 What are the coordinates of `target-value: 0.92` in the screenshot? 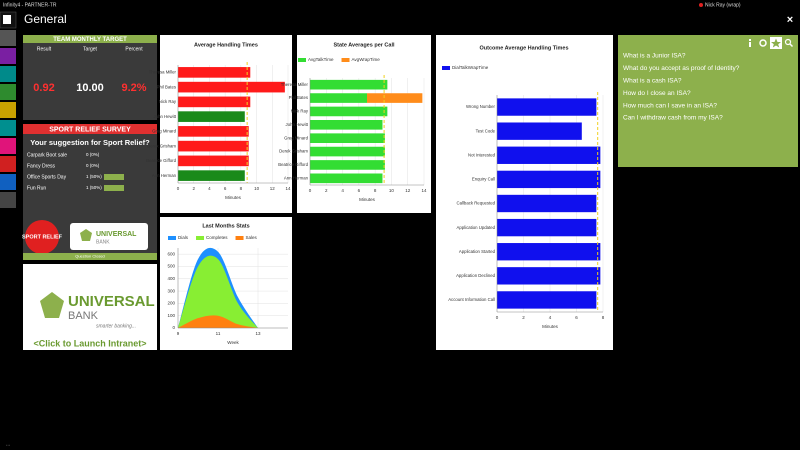 It's located at (43, 88).